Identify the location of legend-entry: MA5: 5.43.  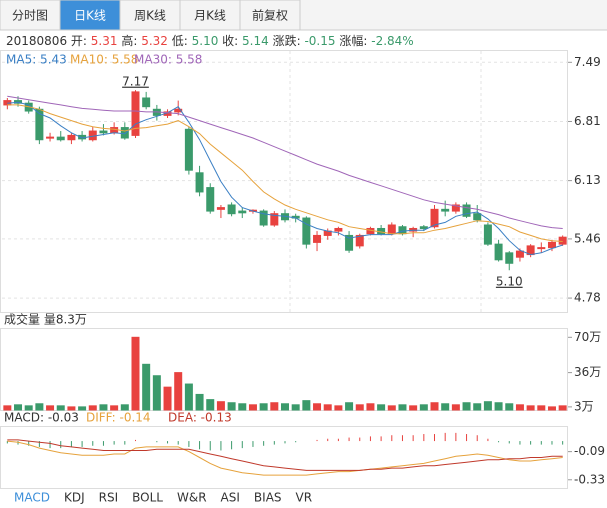
(36, 60).